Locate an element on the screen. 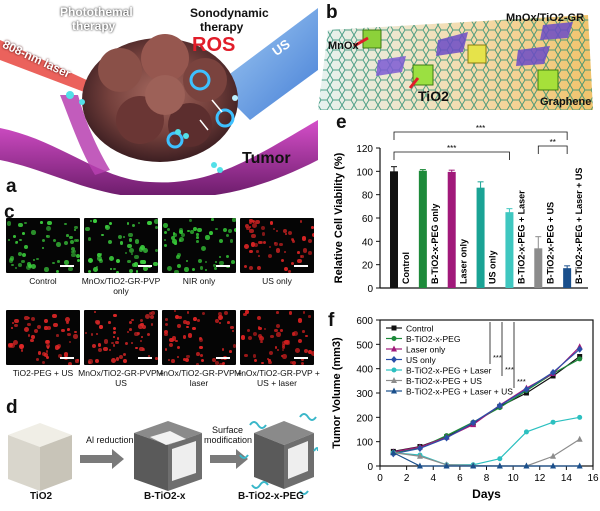 Image resolution: width=600 pixels, height=511 pixels. tio2-cube is located at coordinates (40, 457).